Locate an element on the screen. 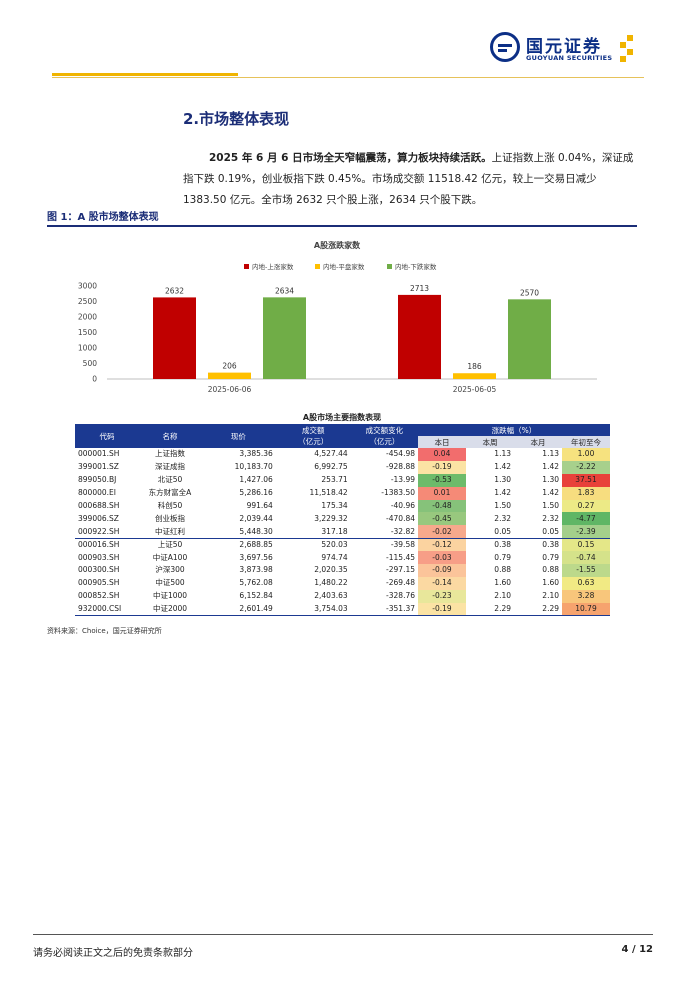 The height and width of the screenshot is (990, 700). cell-code: 000688.SH is located at coordinates (99, 505).